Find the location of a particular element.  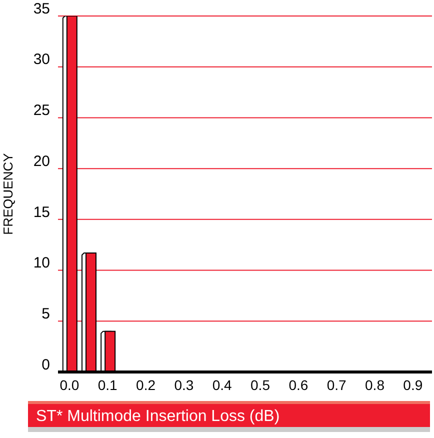

y-tick-label: 0 is located at coordinates (46, 365).